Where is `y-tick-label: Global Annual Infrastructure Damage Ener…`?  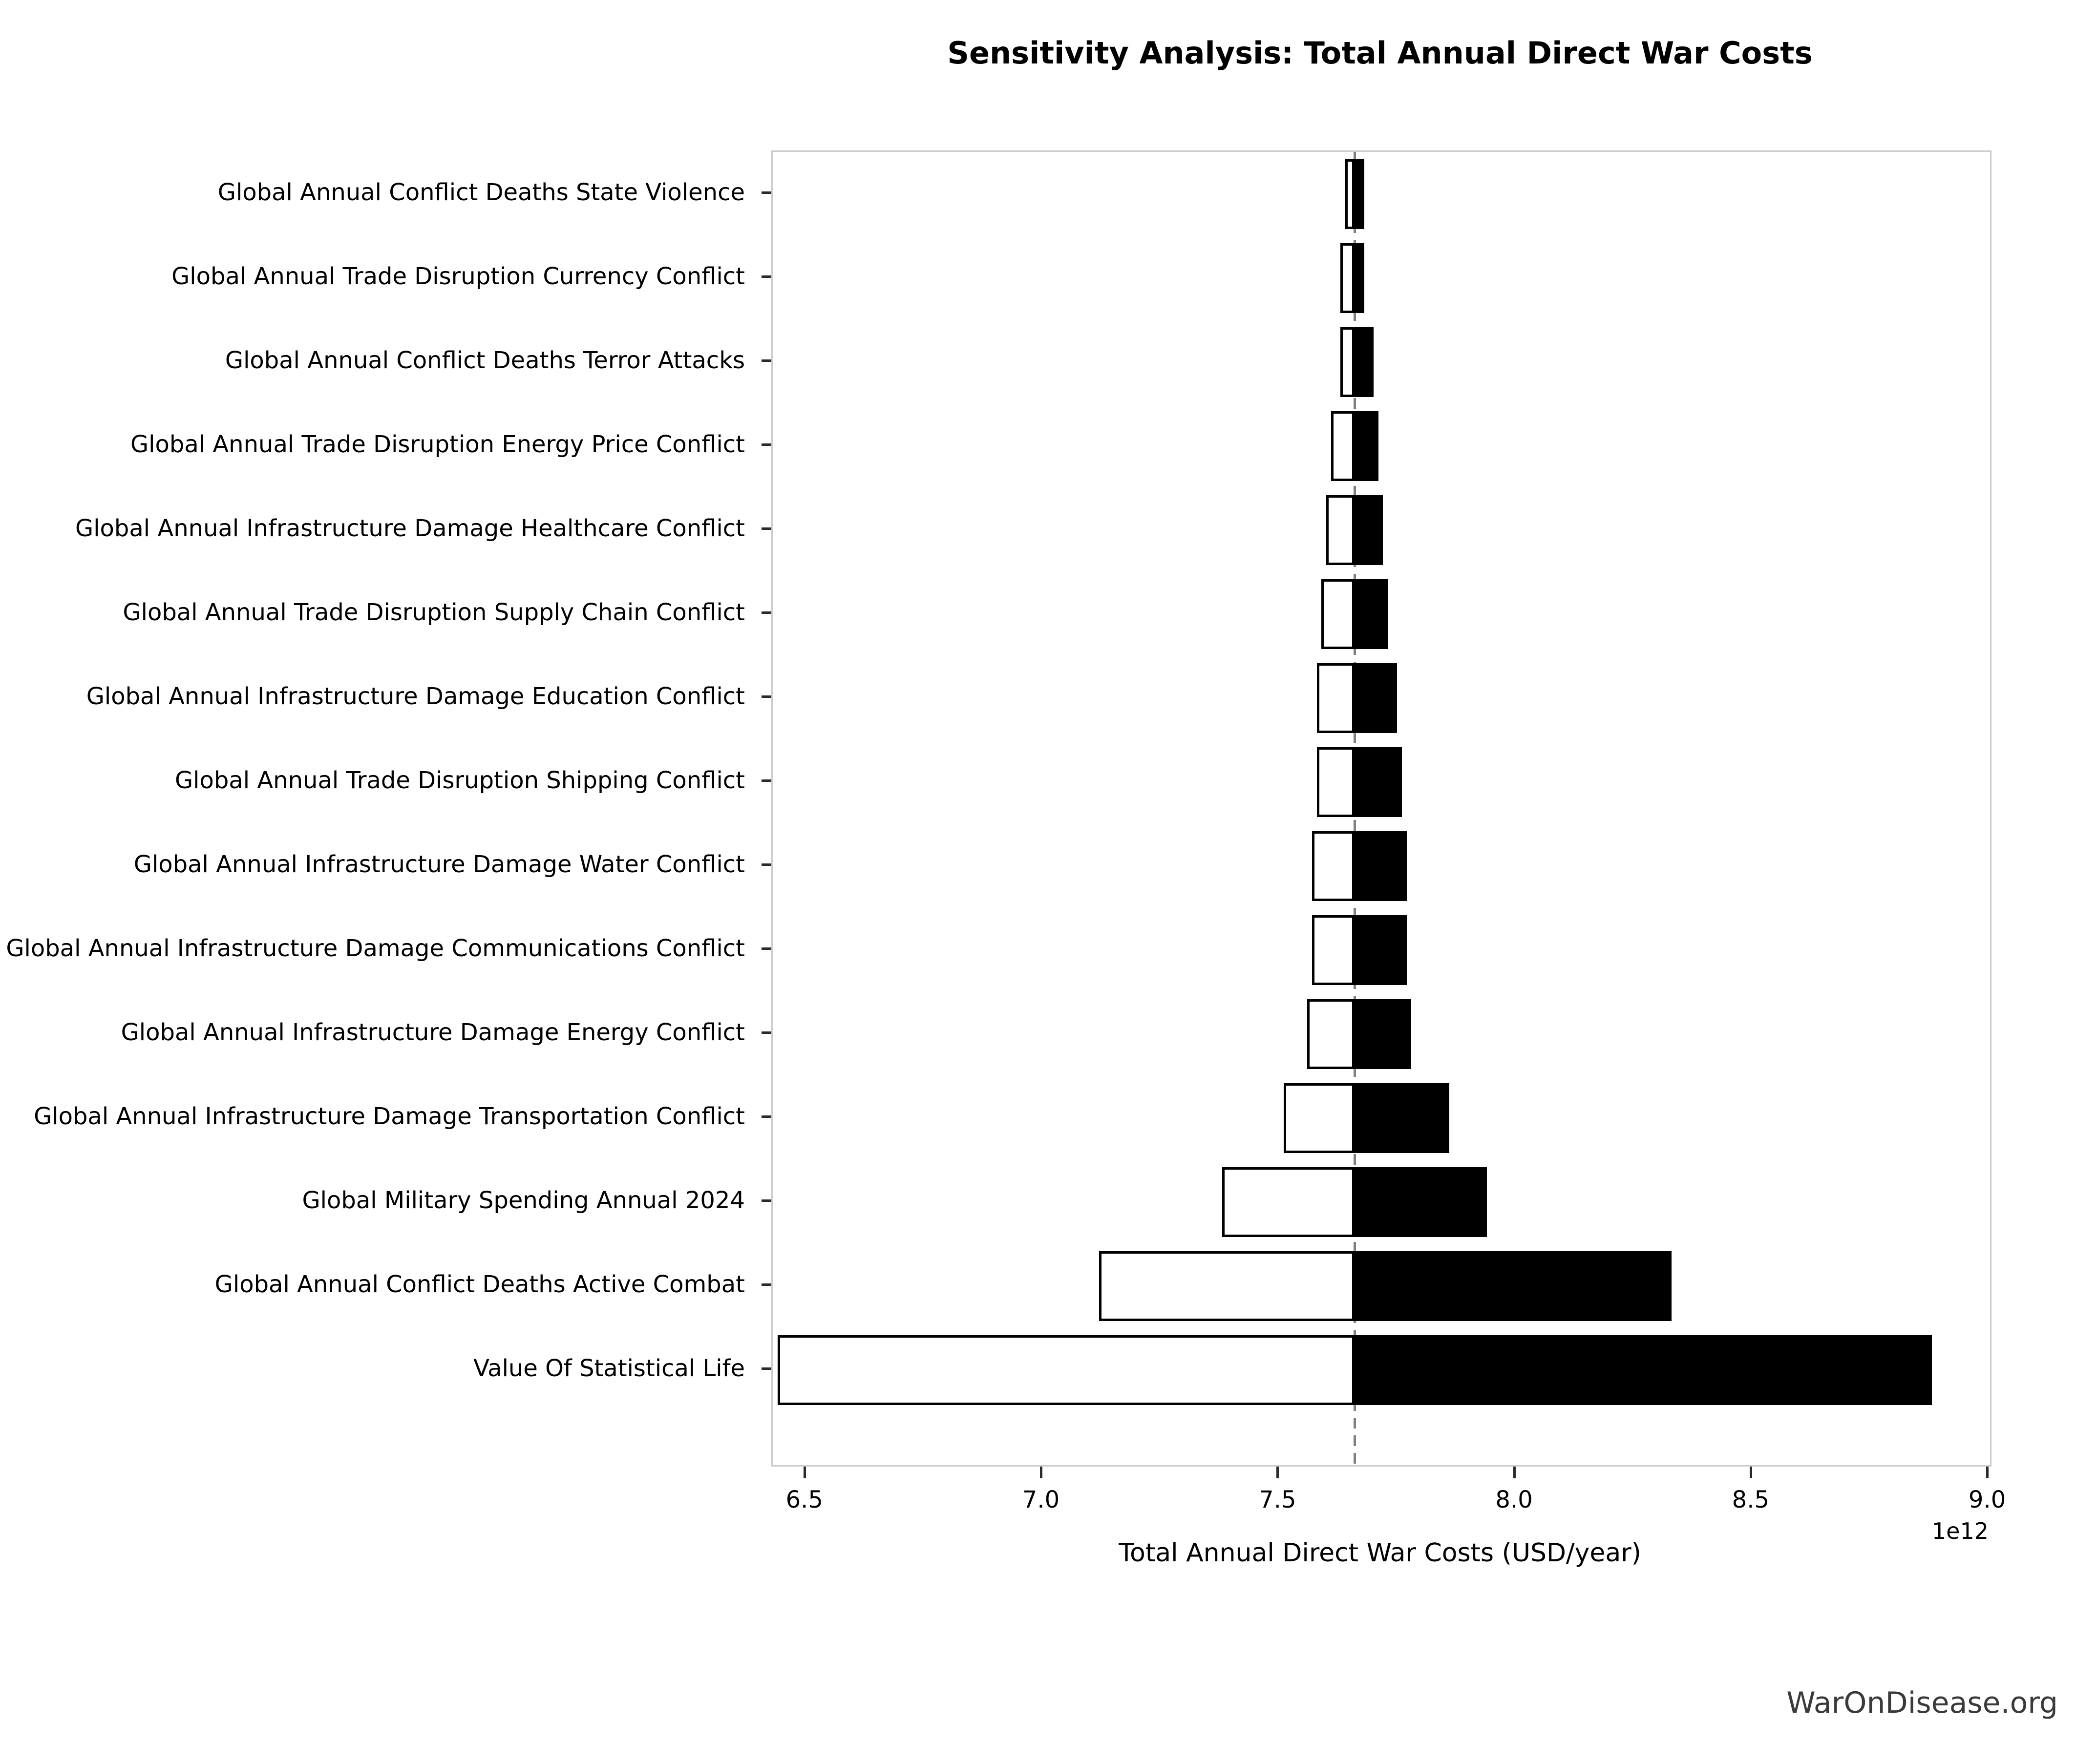 y-tick-label: Global Annual Infrastructure Damage Ener… is located at coordinates (433, 1032).